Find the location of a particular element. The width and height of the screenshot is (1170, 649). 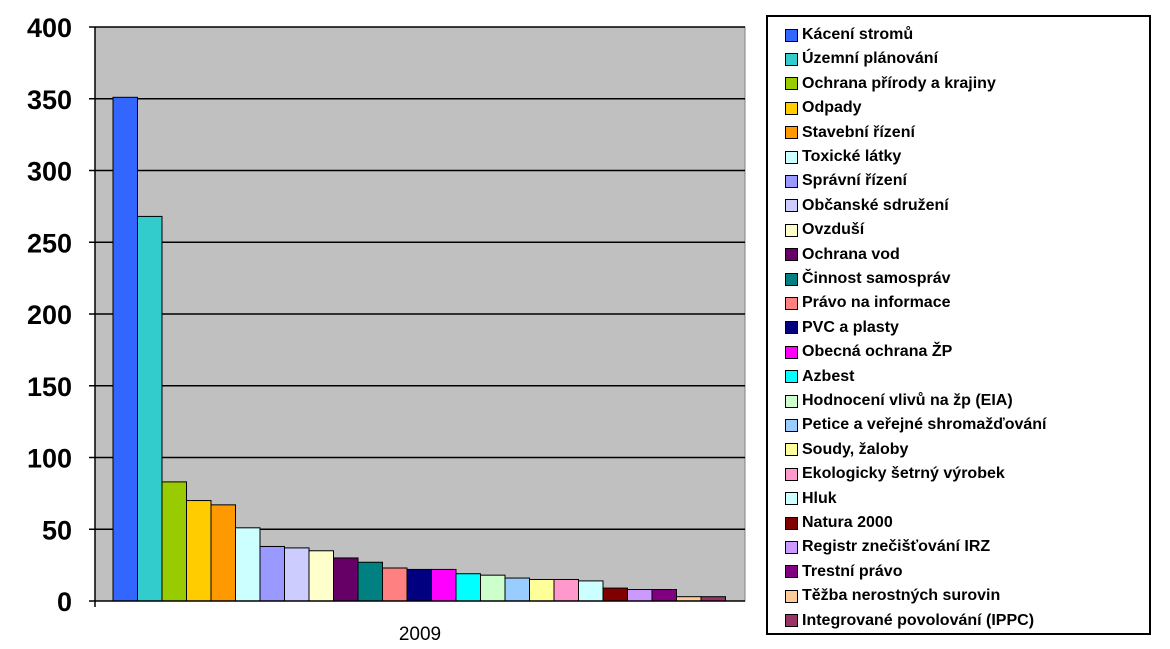

legend-item: Obecná ochrana ŽP is located at coordinates (868, 352).